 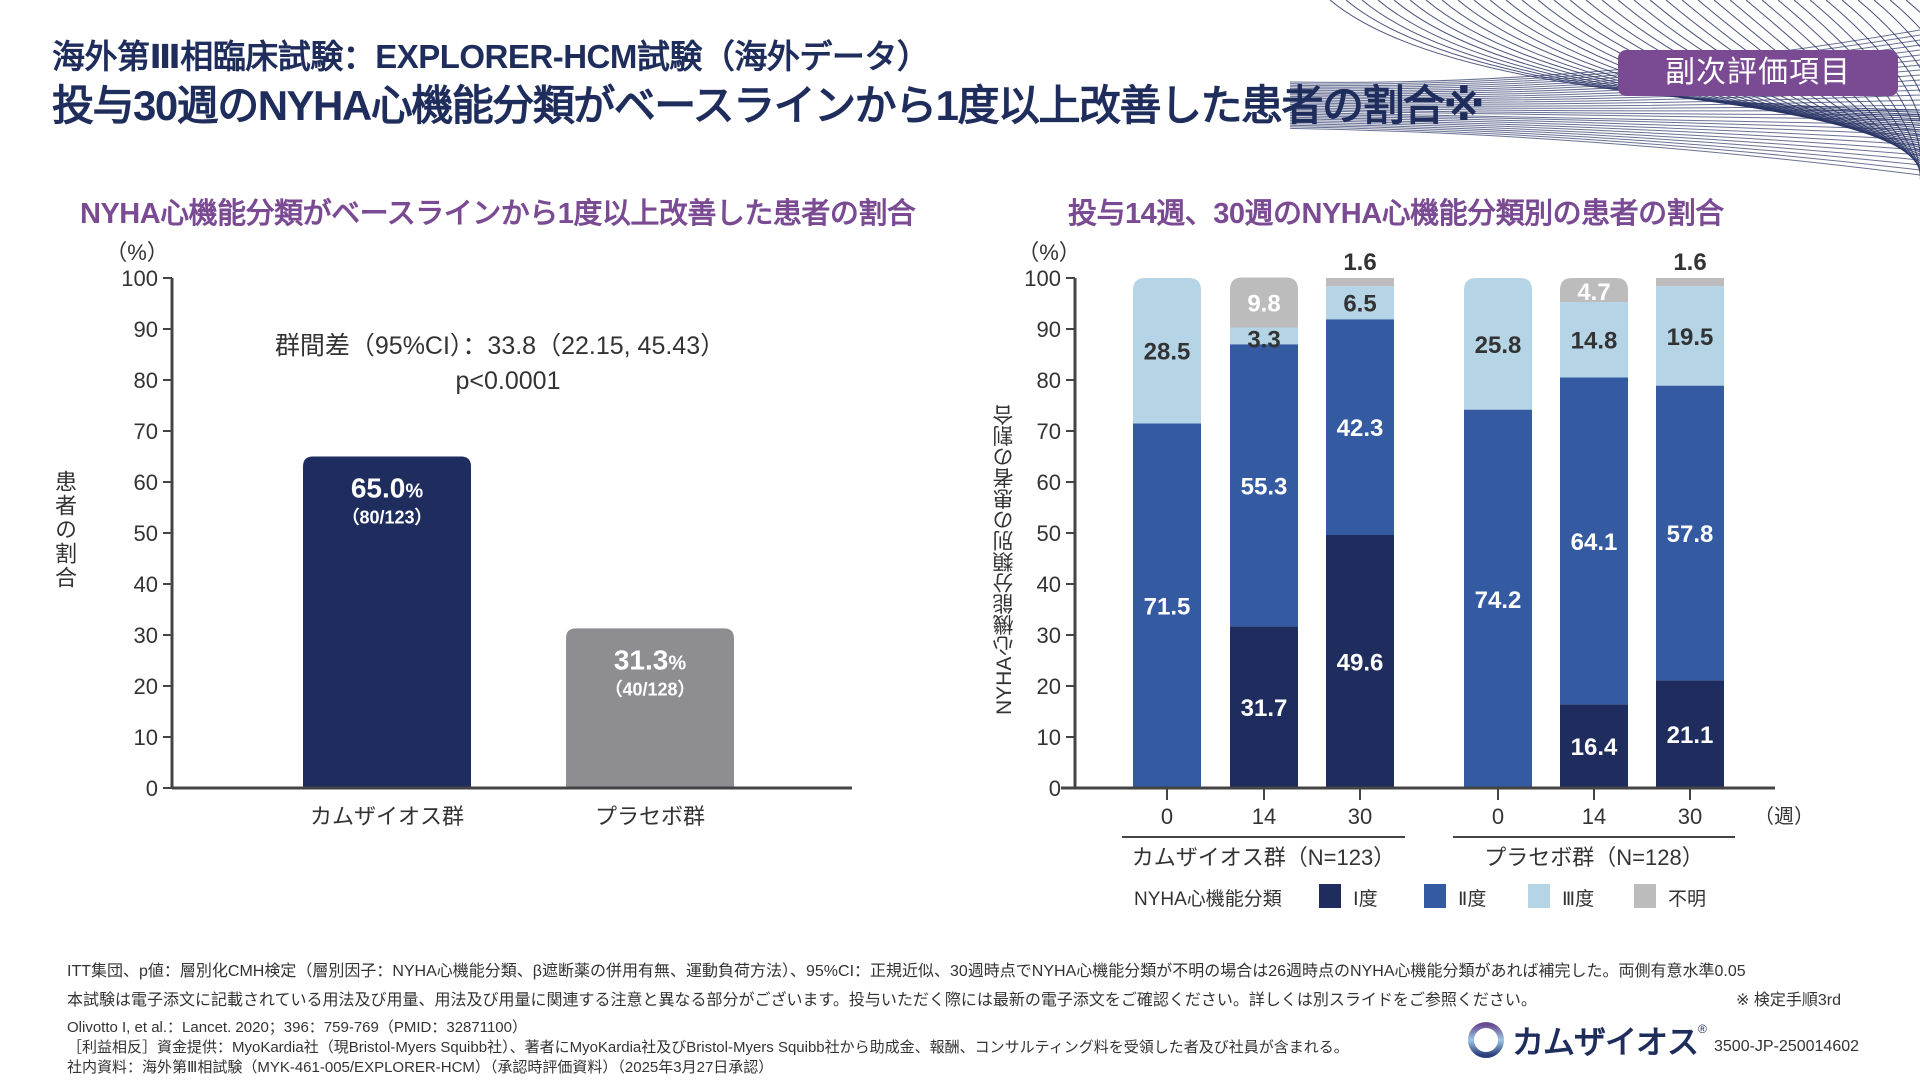 I want to click on segment-value-label: 25.8, so click(x=1498, y=345).